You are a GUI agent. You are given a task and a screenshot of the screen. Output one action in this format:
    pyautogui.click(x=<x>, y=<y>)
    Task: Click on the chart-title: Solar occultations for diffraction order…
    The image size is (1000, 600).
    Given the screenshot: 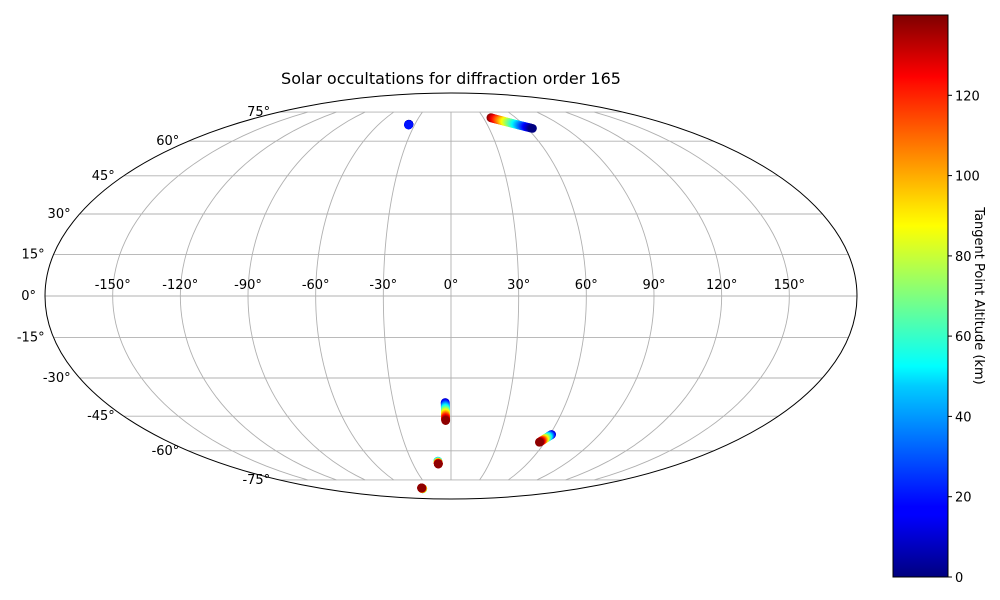 What is the action you would take?
    pyautogui.click(x=451, y=78)
    